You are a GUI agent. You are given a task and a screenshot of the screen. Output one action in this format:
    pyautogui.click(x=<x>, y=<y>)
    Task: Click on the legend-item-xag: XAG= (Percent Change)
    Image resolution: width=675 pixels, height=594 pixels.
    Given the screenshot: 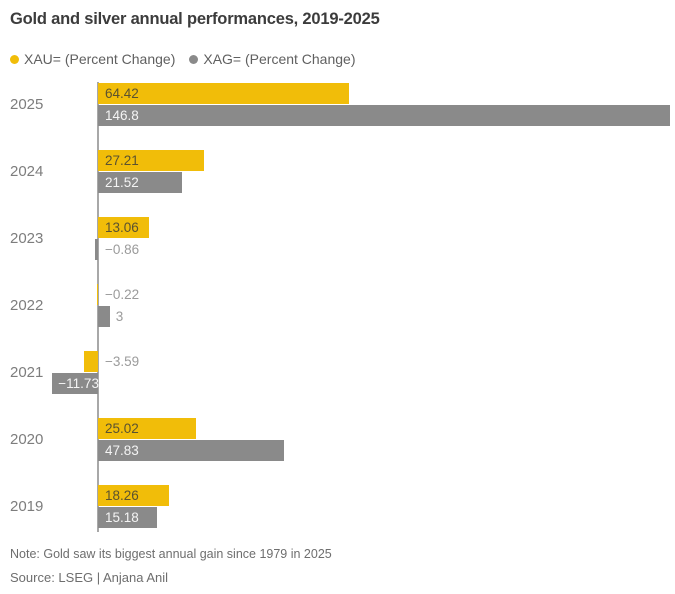 What is the action you would take?
    pyautogui.click(x=272, y=59)
    